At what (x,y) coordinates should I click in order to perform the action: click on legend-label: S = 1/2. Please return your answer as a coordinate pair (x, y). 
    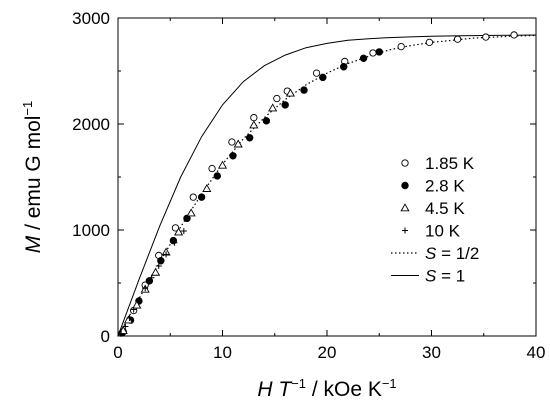
    Looking at the image, I should click on (452, 253).